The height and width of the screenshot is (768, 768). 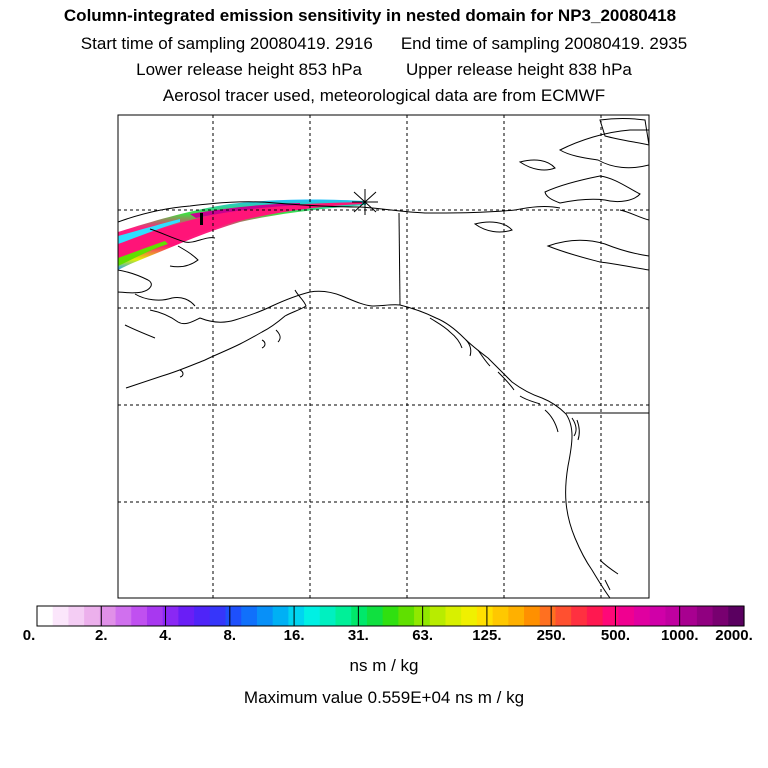 What do you see at coordinates (544, 43) in the screenshot?
I see `end-time: End time of sampling 20080419. 2935` at bounding box center [544, 43].